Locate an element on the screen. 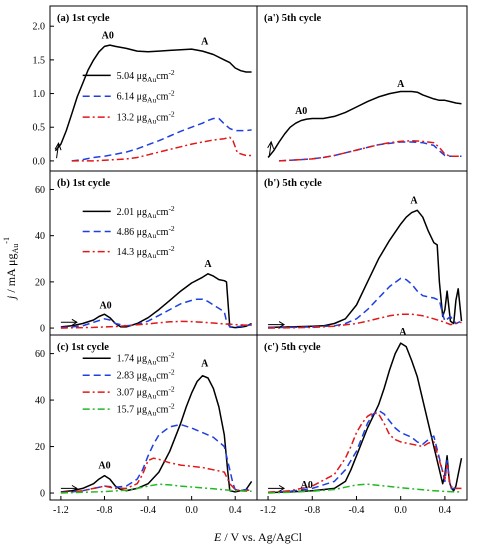 This screenshot has height=550, width=480. legend-label: 13.2 μgAucm-2 is located at coordinates (146, 118).